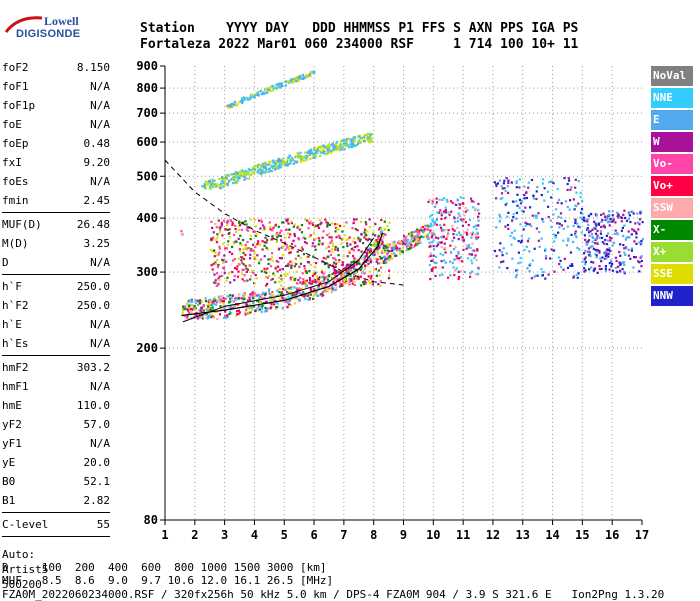 The image size is (700, 601). I want to click on param-row: hmE 110.0, so click(56, 405).